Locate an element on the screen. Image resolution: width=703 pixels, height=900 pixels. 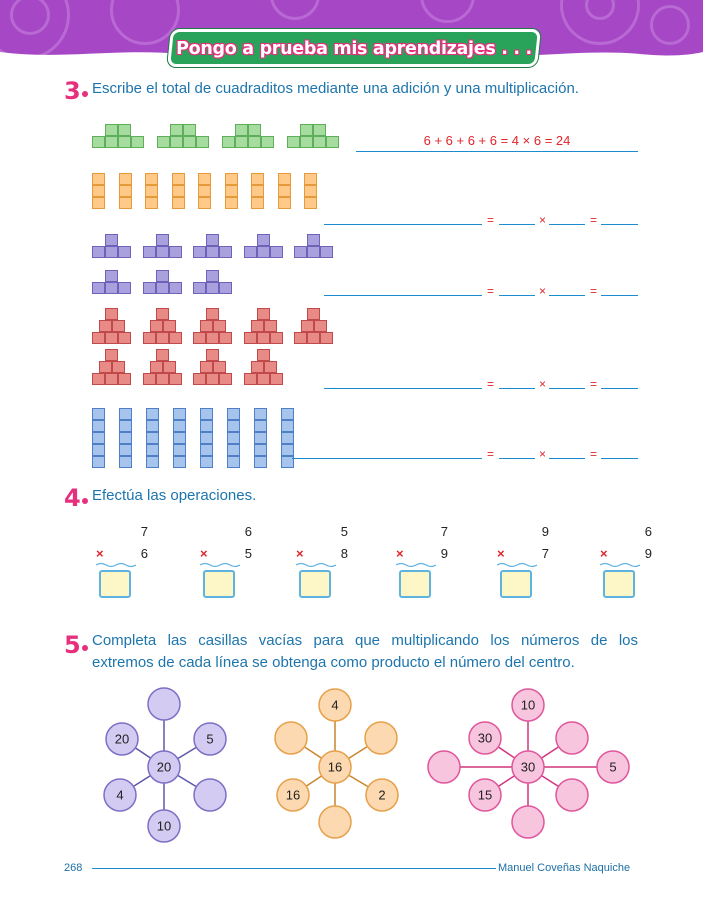
multiplier: 7 is located at coordinates (545, 553).